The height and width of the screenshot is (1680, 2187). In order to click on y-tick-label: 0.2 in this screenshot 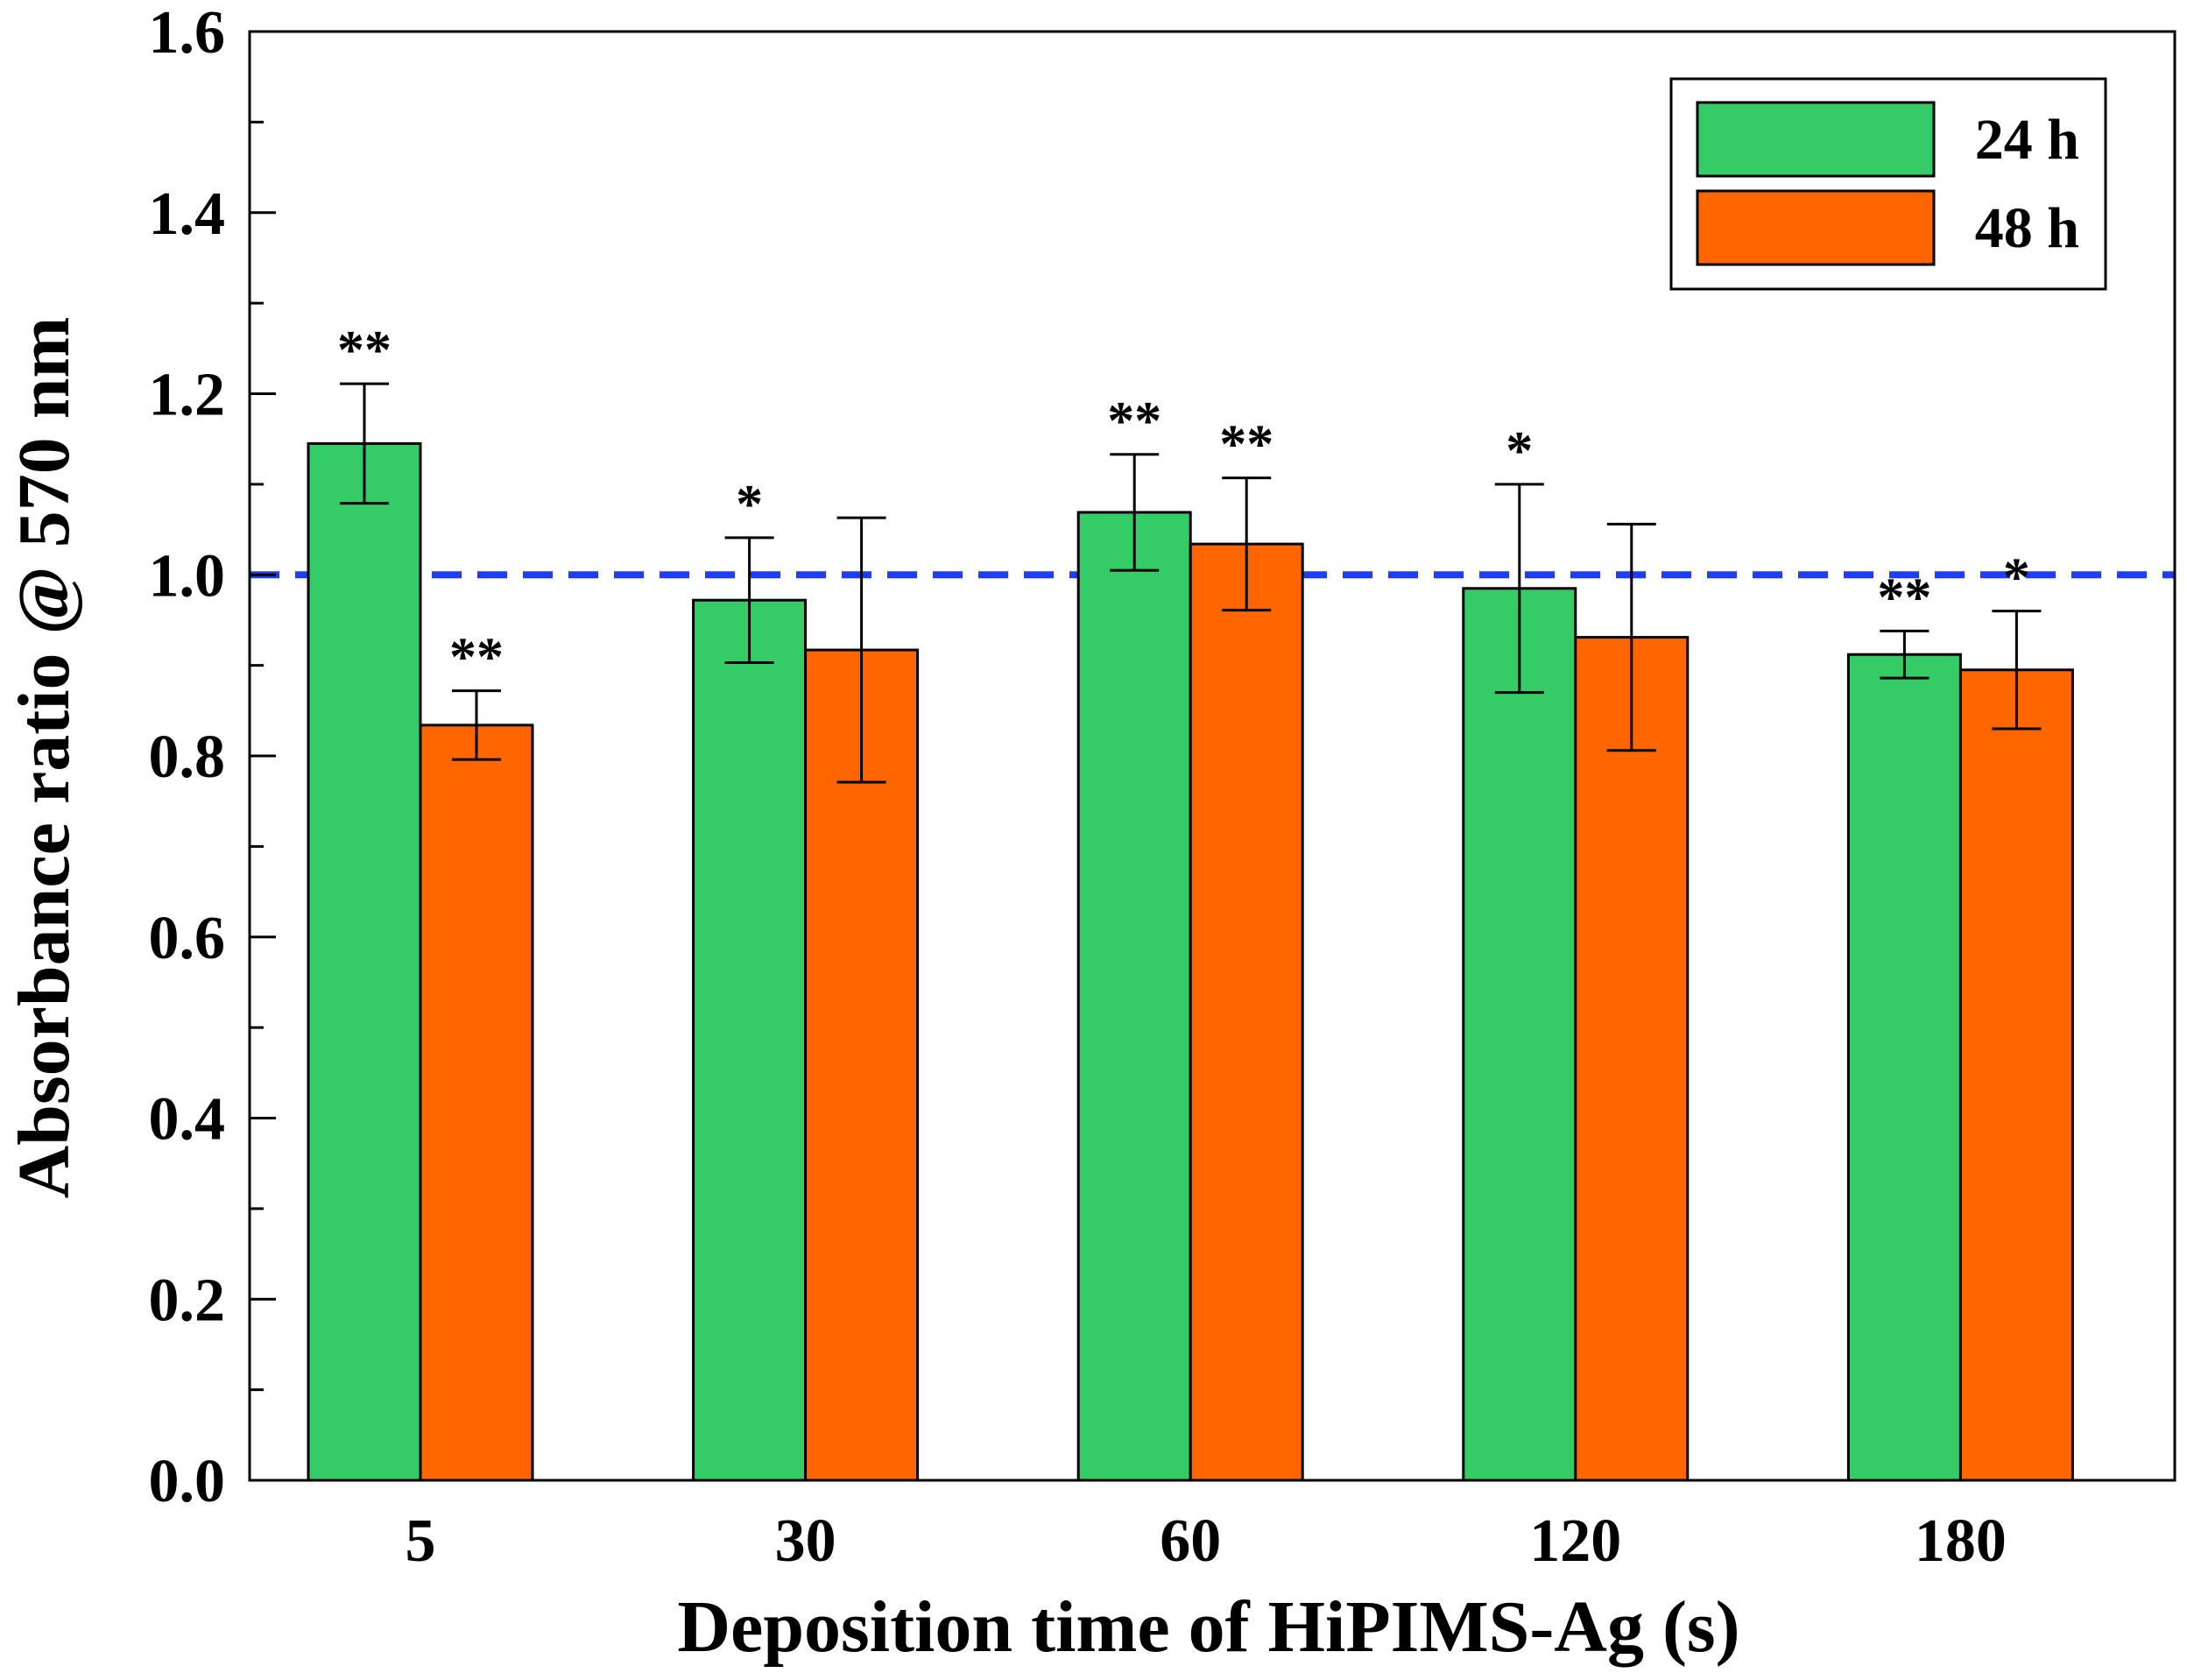, I will do `click(187, 1300)`.